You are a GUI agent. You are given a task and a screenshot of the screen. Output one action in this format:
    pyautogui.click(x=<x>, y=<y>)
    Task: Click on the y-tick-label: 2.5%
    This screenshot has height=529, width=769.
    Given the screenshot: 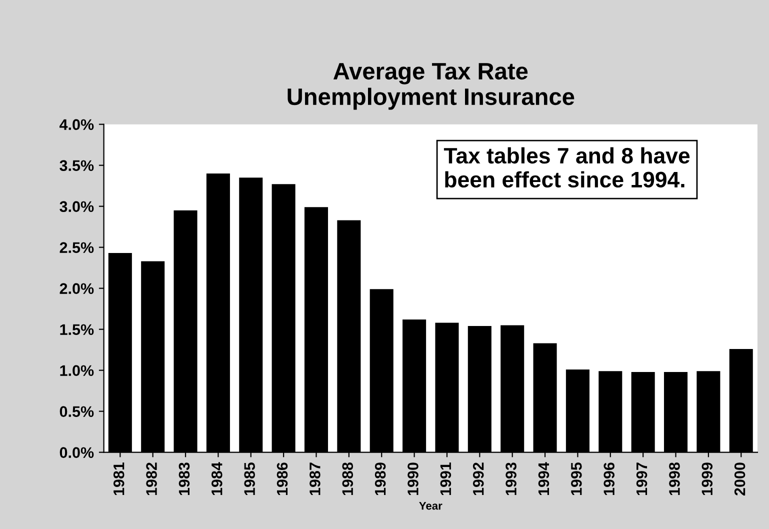 What is the action you would take?
    pyautogui.click(x=77, y=247)
    